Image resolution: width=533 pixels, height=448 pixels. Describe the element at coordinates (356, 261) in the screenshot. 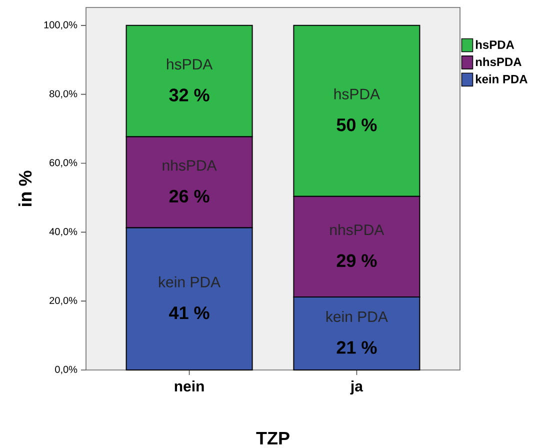

I see `data-label: 29 %` at that location.